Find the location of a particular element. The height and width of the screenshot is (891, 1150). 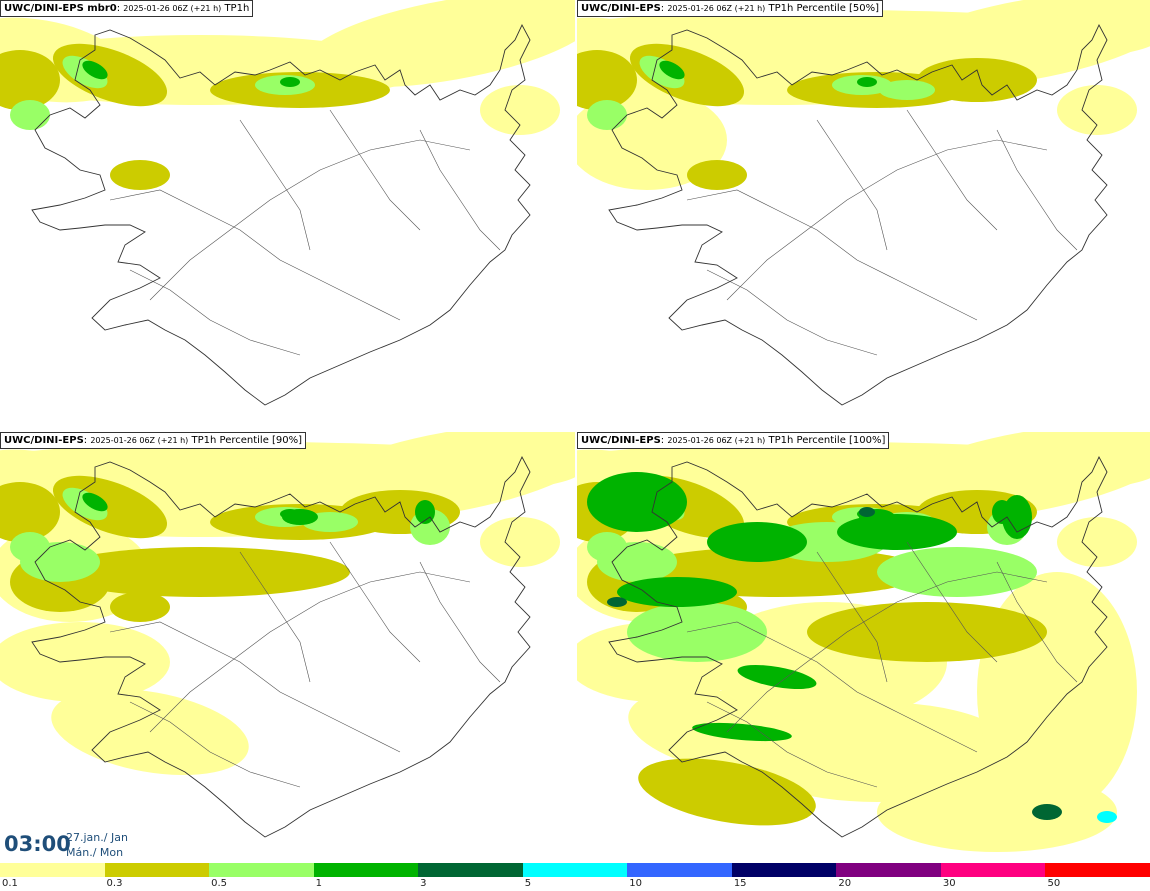

legend-label: 0.1 is located at coordinates (10, 883).